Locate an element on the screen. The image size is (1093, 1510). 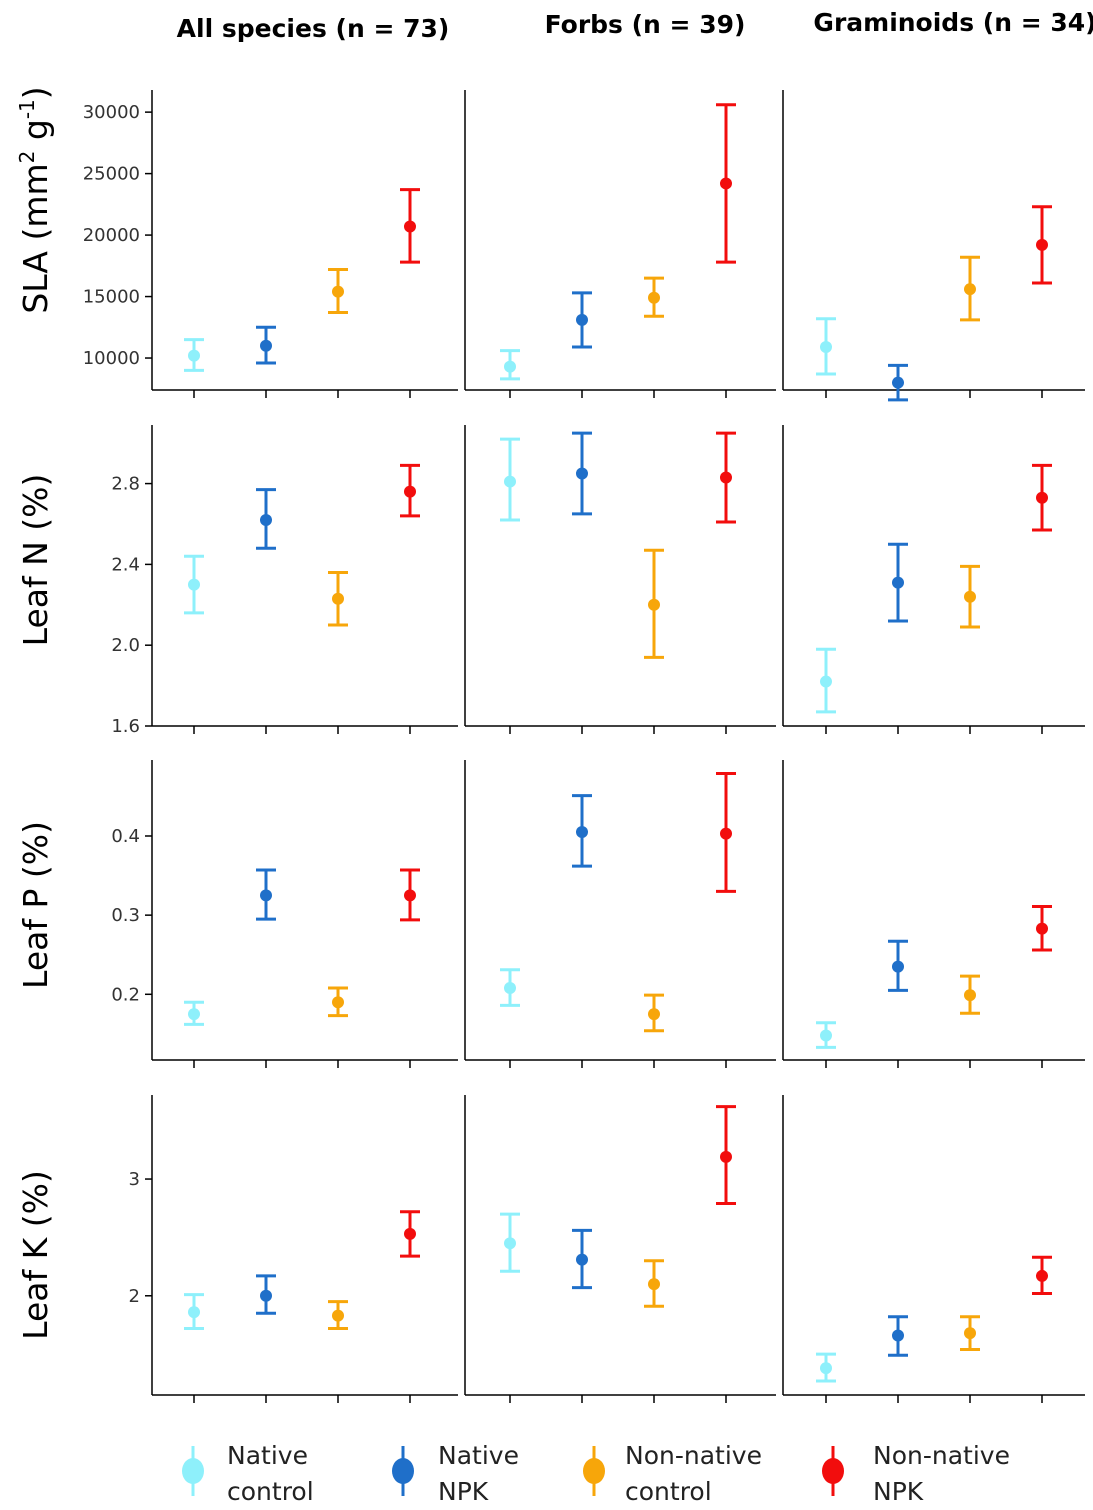
panel-sla-graminoids is located at coordinates (933, 246).